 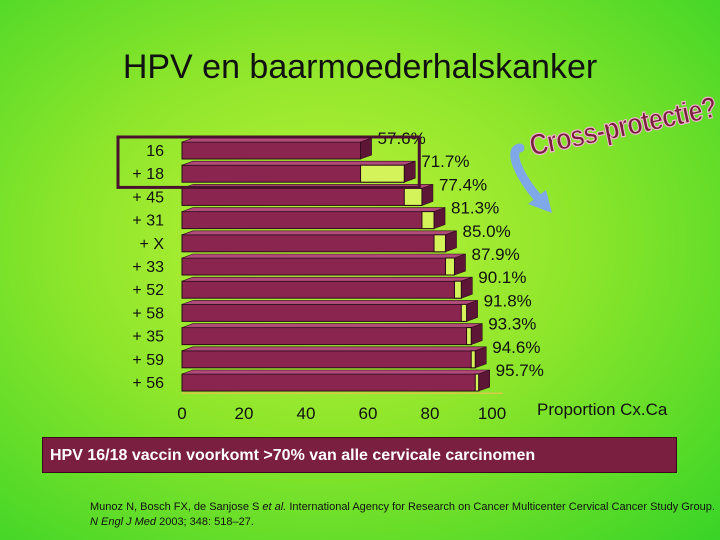 I want to click on x-tick-label-0: 0, so click(x=181, y=413).